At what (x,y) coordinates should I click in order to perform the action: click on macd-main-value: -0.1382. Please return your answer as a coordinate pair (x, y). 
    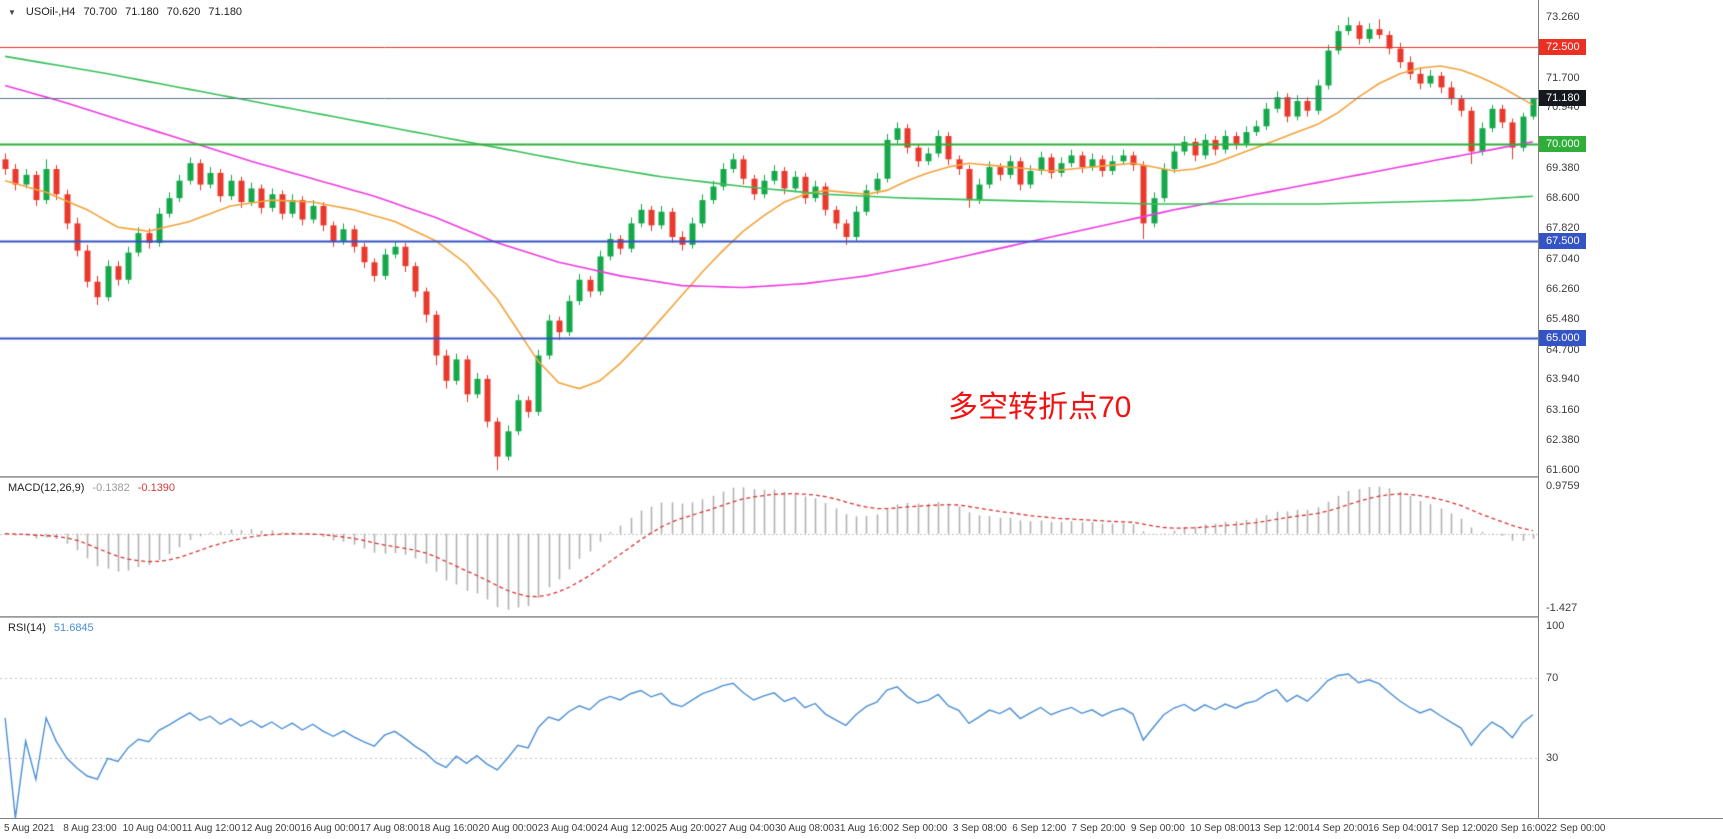
    Looking at the image, I should click on (111, 488).